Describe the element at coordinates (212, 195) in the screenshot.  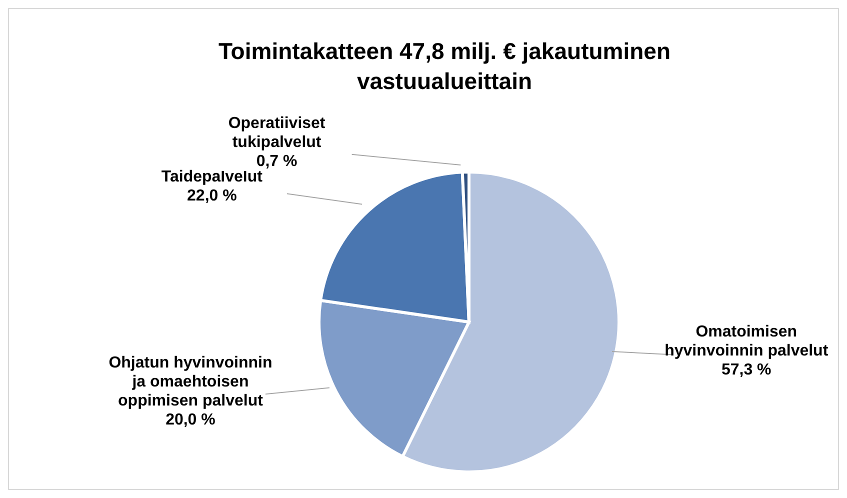
I see `data-label: 22,0 %` at that location.